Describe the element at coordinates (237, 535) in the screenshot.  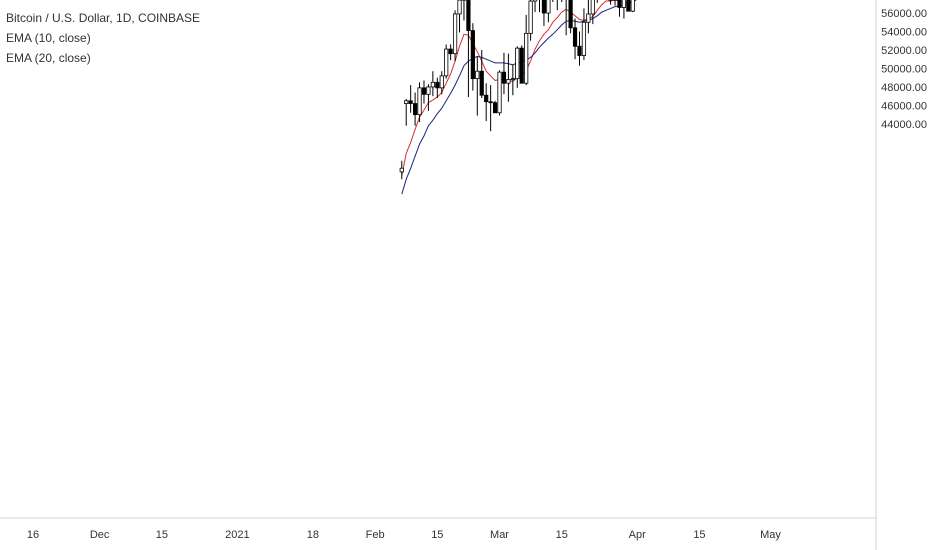
I see `time-tick-label: 2021` at that location.